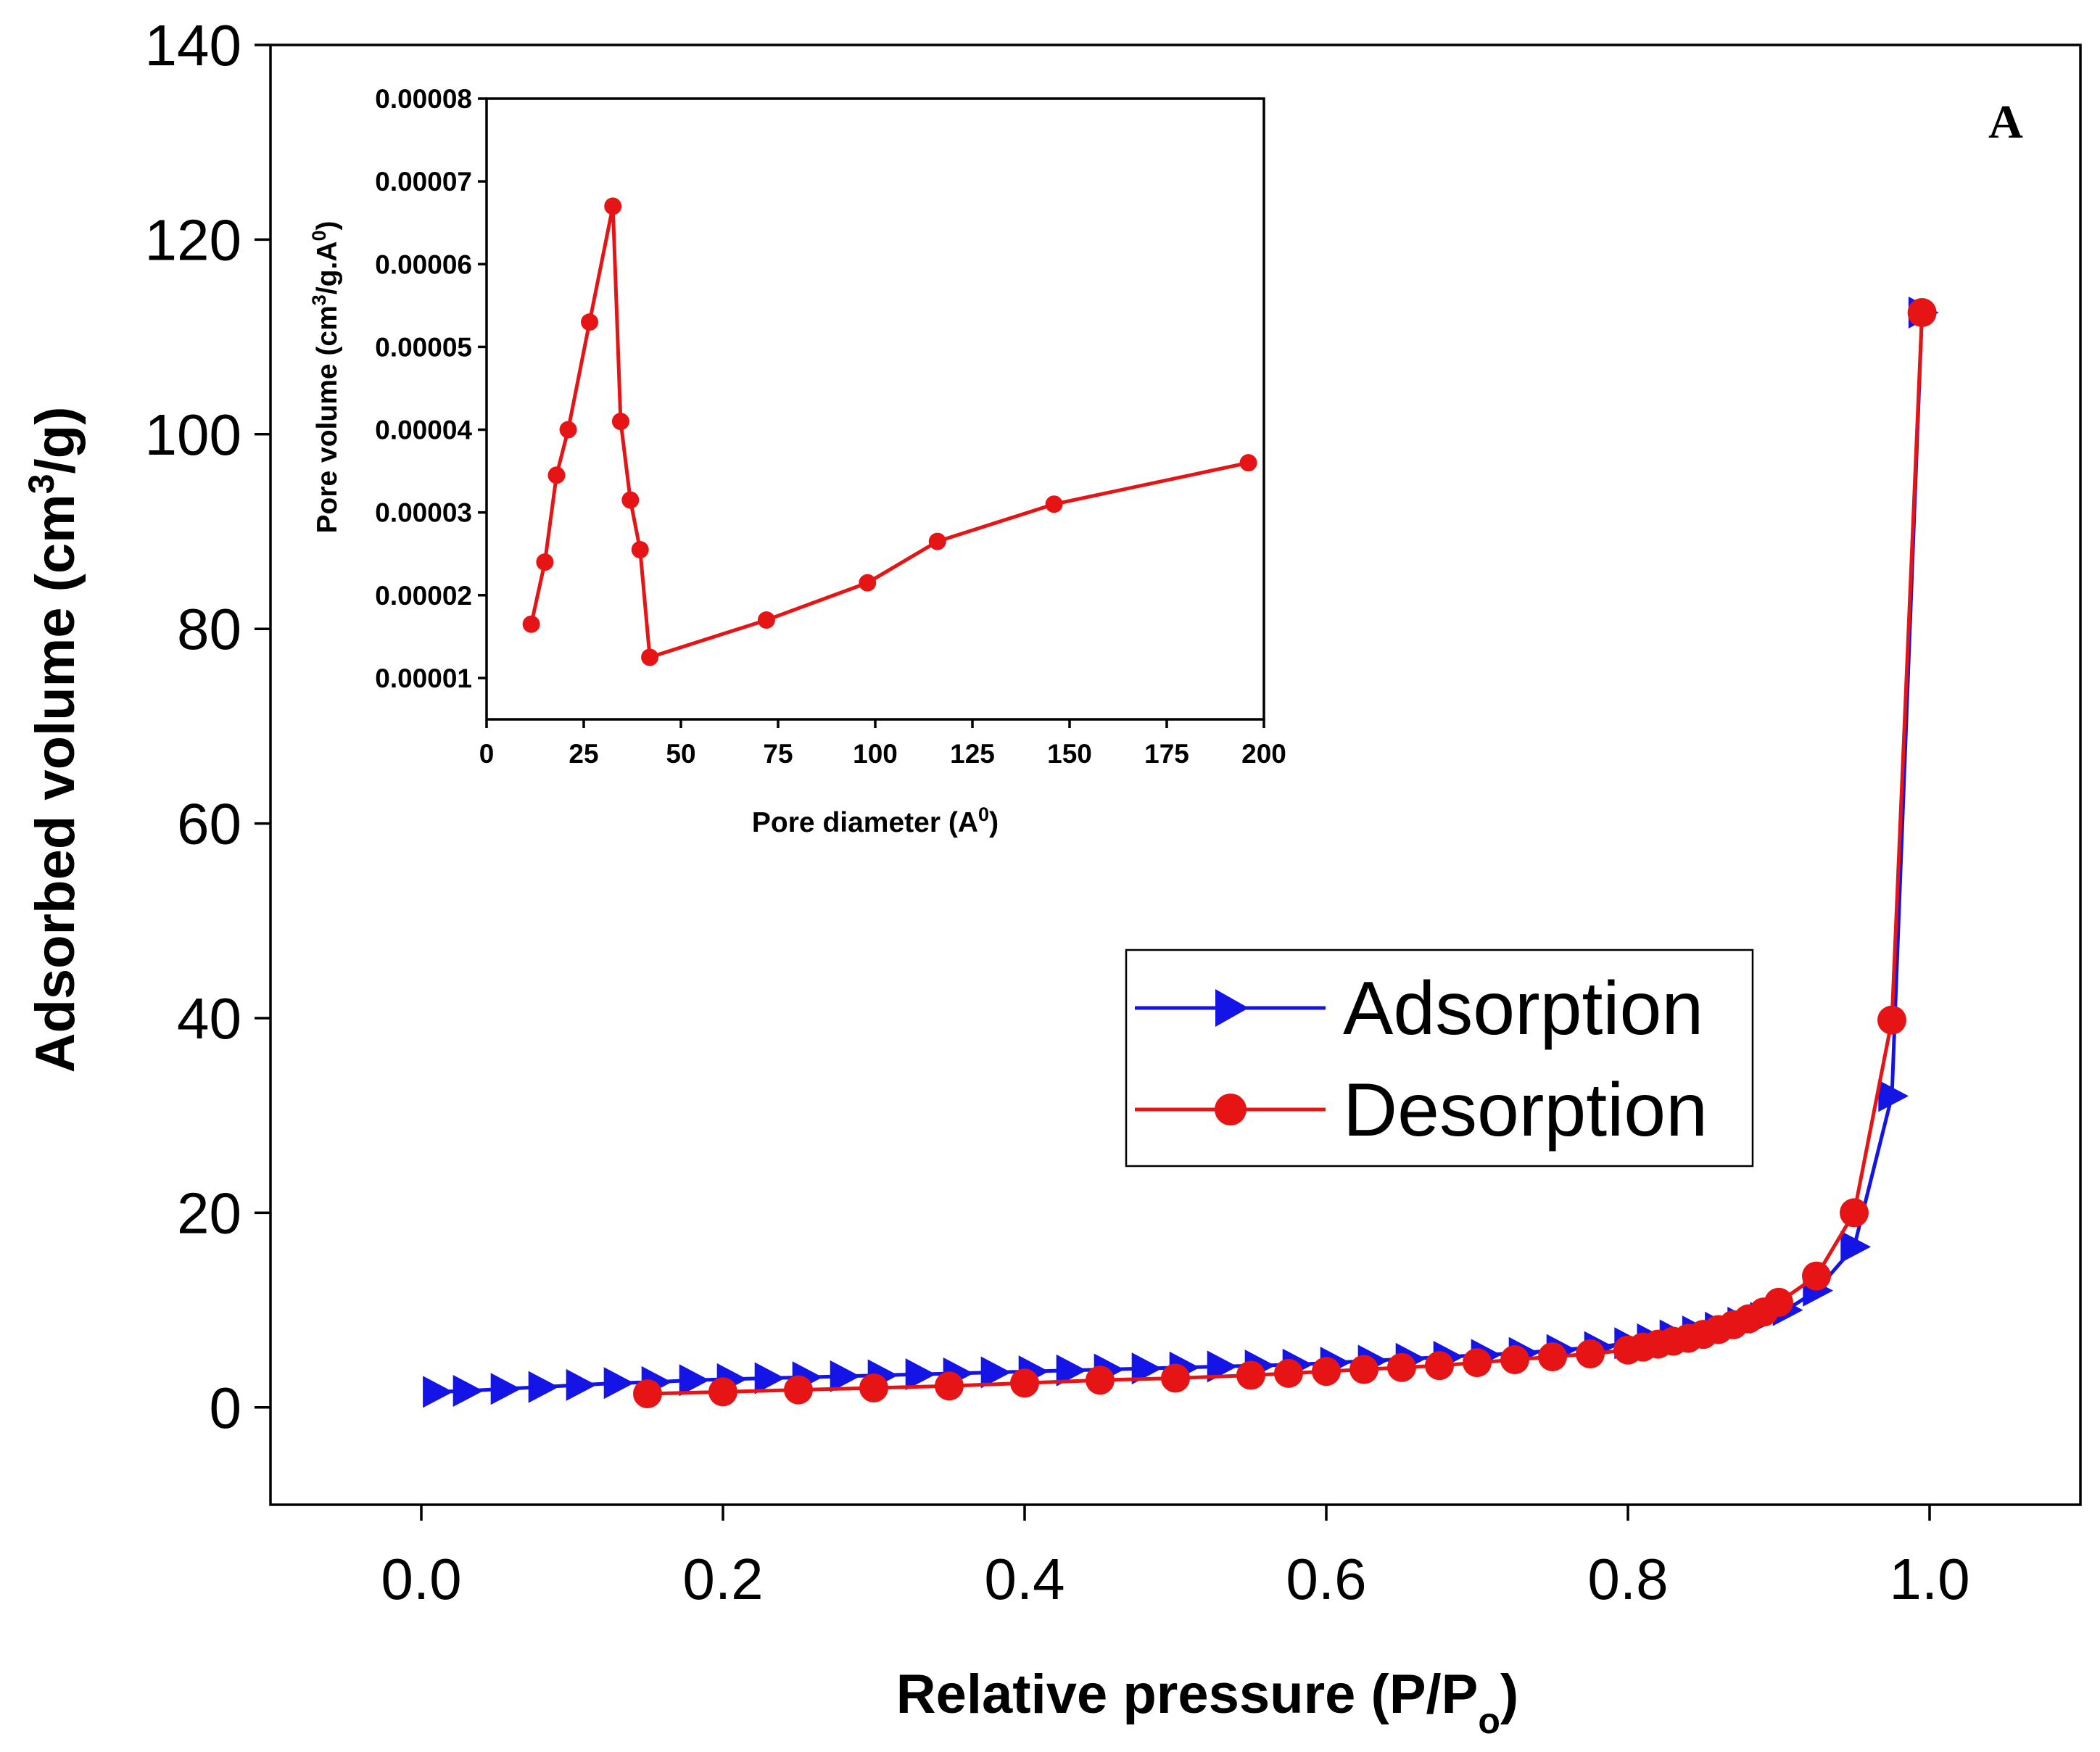  I want to click on inset-x-tick-label: 50, so click(680, 754).